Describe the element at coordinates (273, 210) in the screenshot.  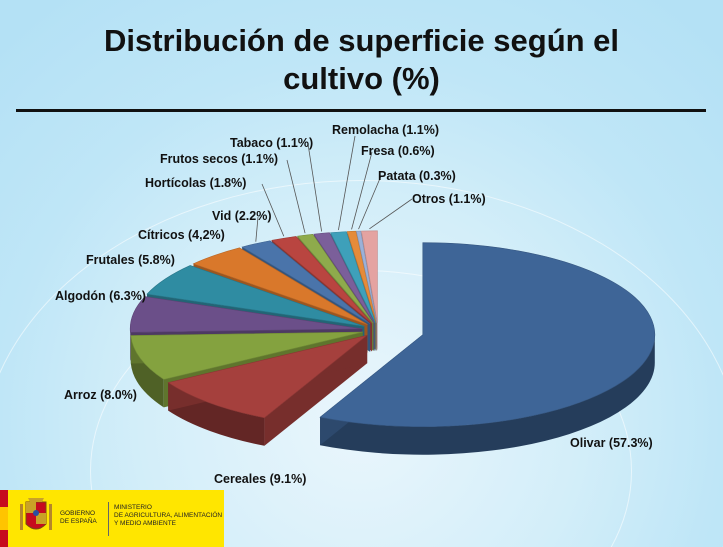
I see `leader-line-horticolas` at that location.